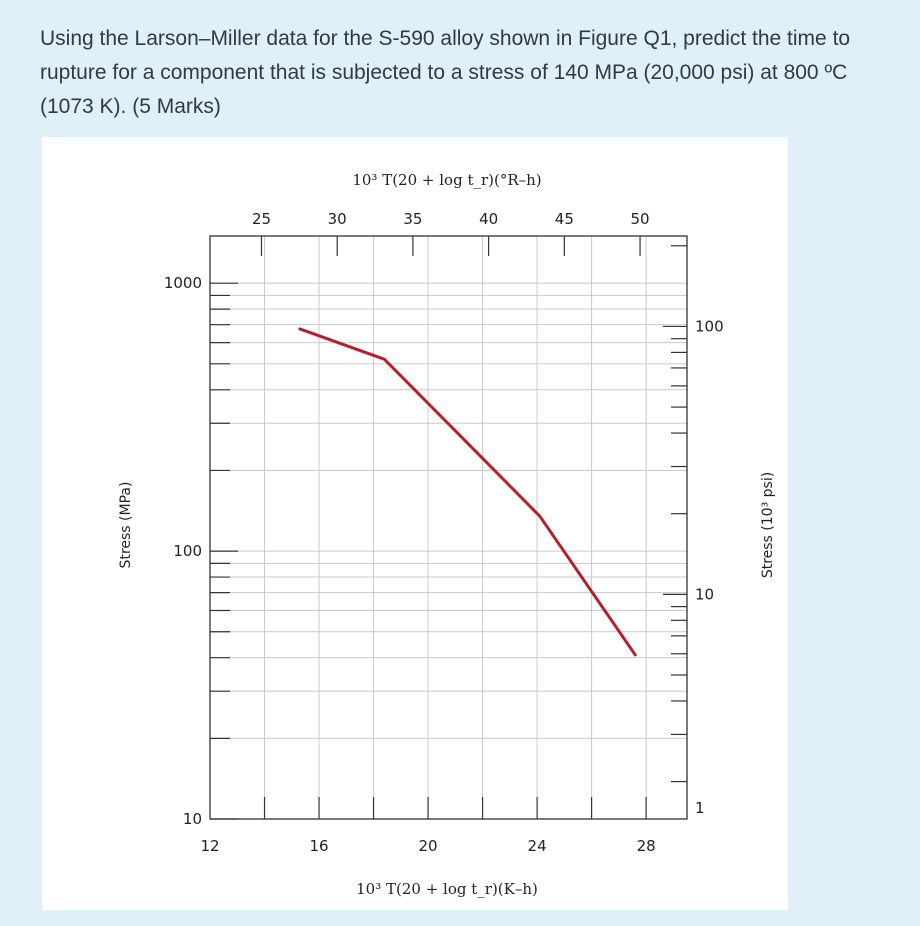 Image resolution: width=920 pixels, height=926 pixels. Describe the element at coordinates (768, 525) in the screenshot. I see `right-y-axis-title: Stress (10³ psi)` at that location.